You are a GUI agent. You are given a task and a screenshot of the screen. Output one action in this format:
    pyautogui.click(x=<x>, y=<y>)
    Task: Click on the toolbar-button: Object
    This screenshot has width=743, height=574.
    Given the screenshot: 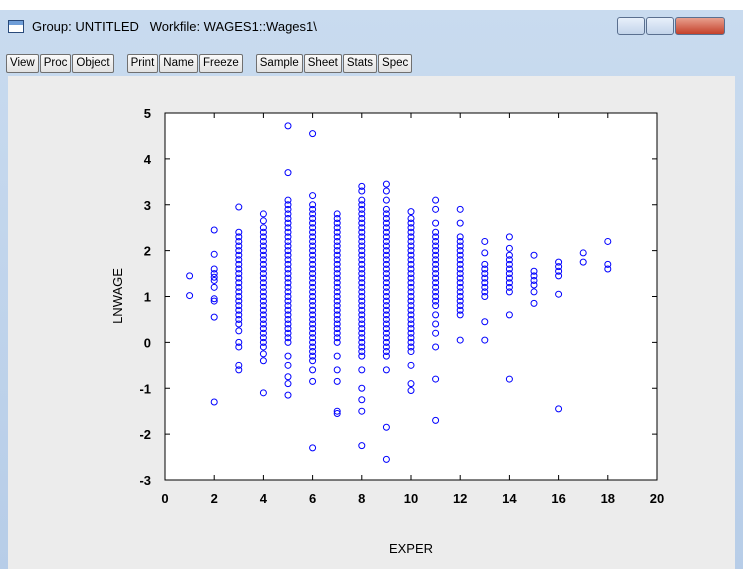 What is the action you would take?
    pyautogui.click(x=93, y=63)
    